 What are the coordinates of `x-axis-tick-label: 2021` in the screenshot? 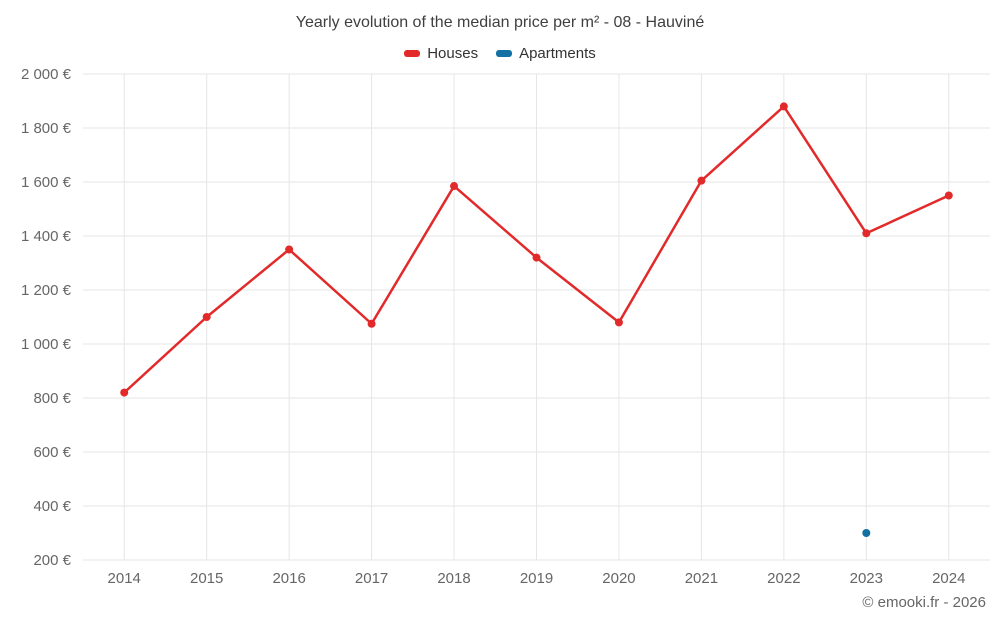 It's located at (701, 578).